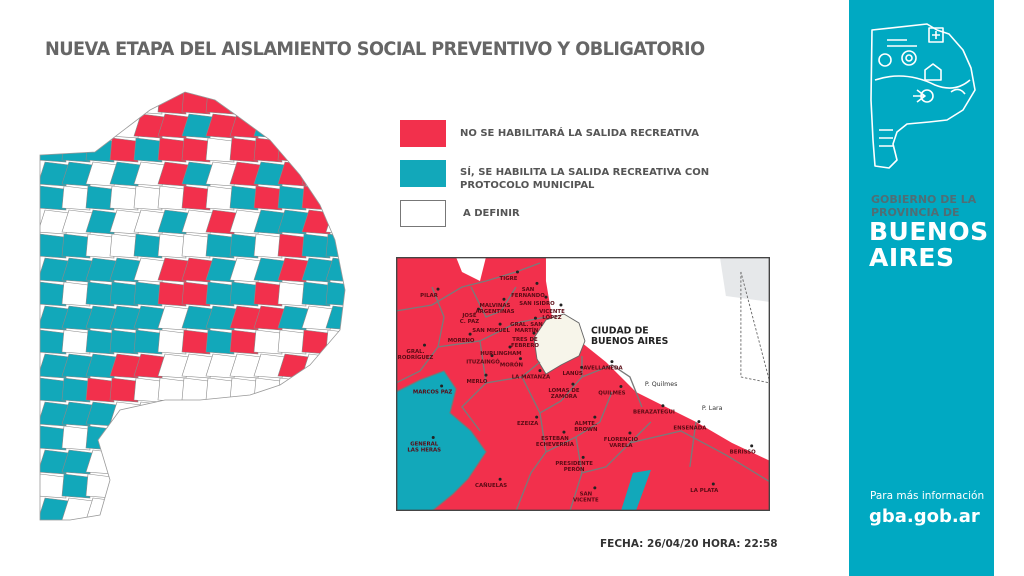  What do you see at coordinates (923, 96) in the screenshot?
I see `province-illustration-logo` at bounding box center [923, 96].